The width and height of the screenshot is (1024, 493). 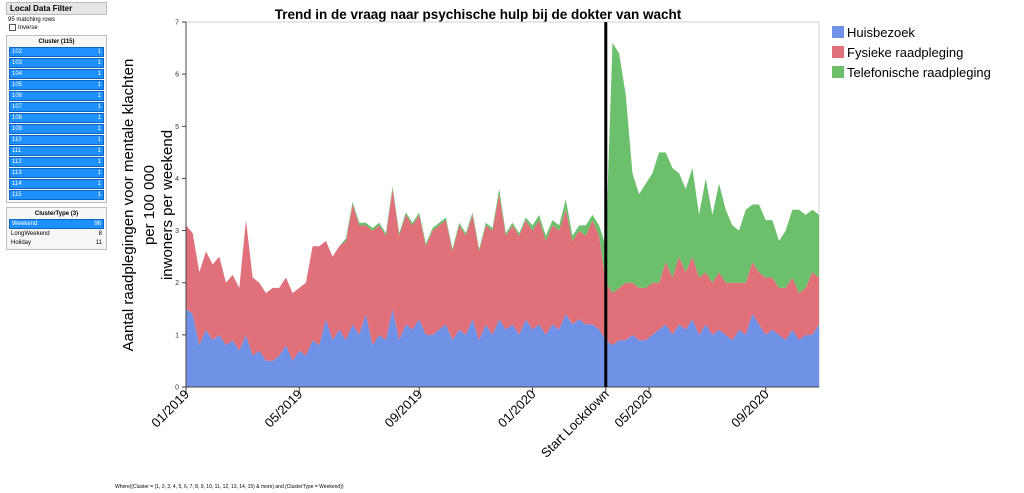 I want to click on y-tick-label: 1, so click(x=177, y=335).